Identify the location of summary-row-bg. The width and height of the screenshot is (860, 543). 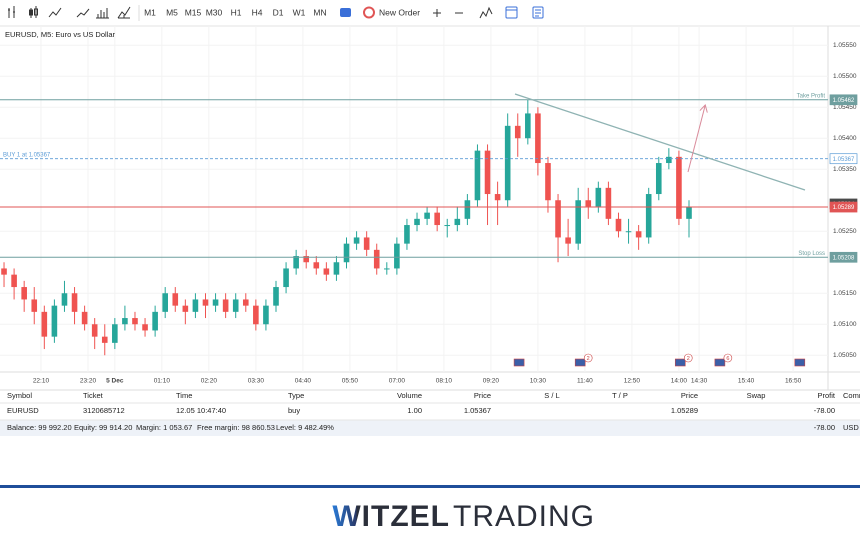
(430, 428).